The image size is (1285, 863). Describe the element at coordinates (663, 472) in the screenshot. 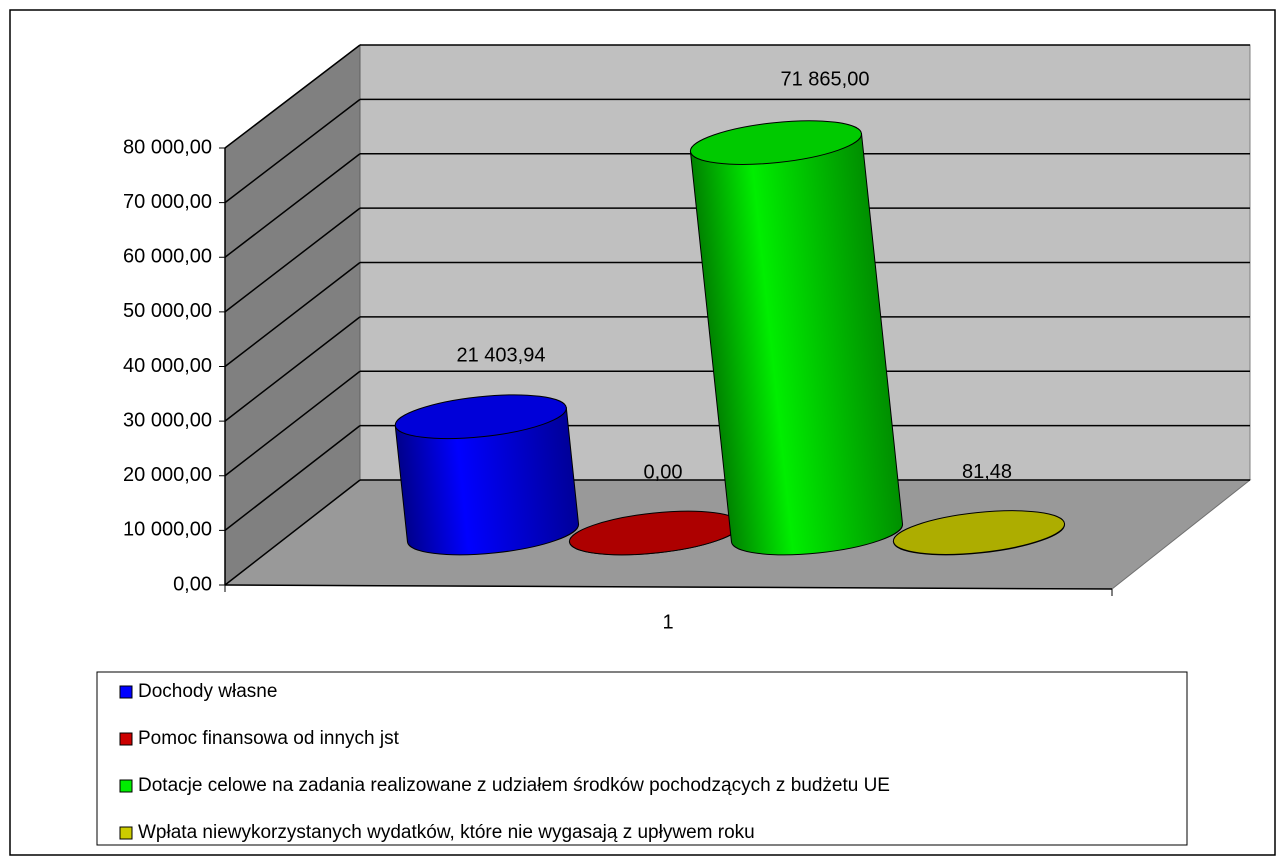

I see `data-label: 0,00` at that location.